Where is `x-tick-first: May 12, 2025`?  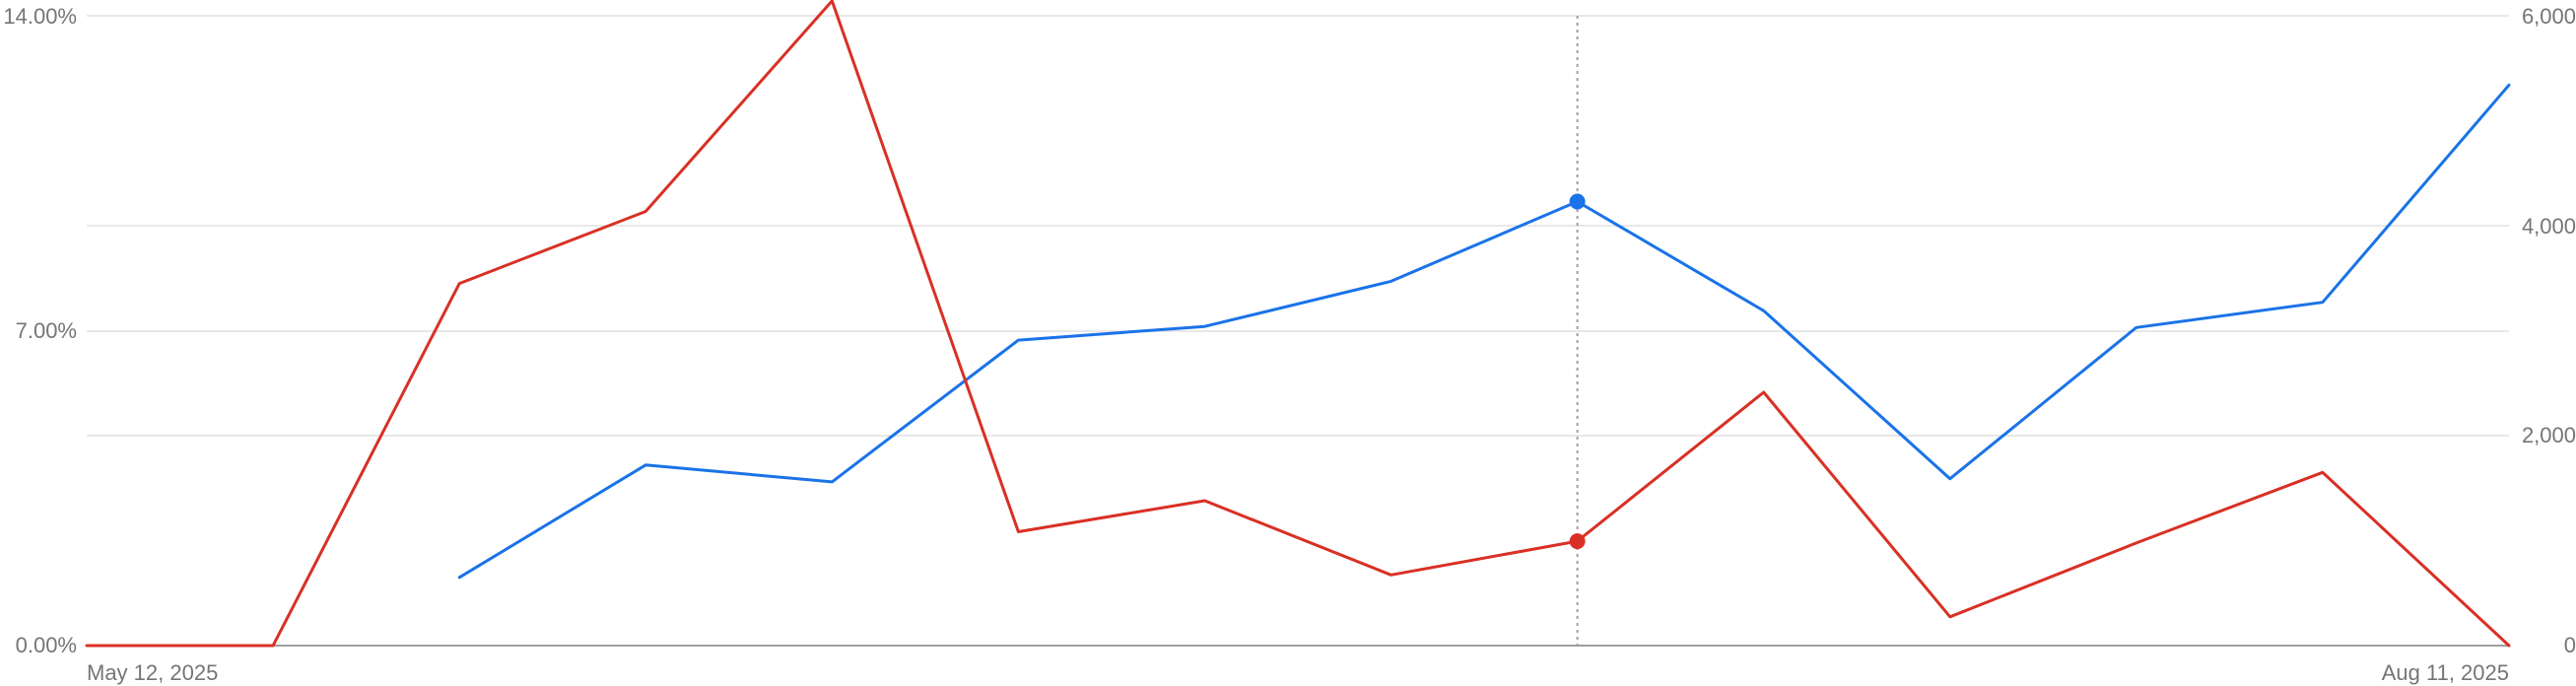 x-tick-first: May 12, 2025 is located at coordinates (152, 672).